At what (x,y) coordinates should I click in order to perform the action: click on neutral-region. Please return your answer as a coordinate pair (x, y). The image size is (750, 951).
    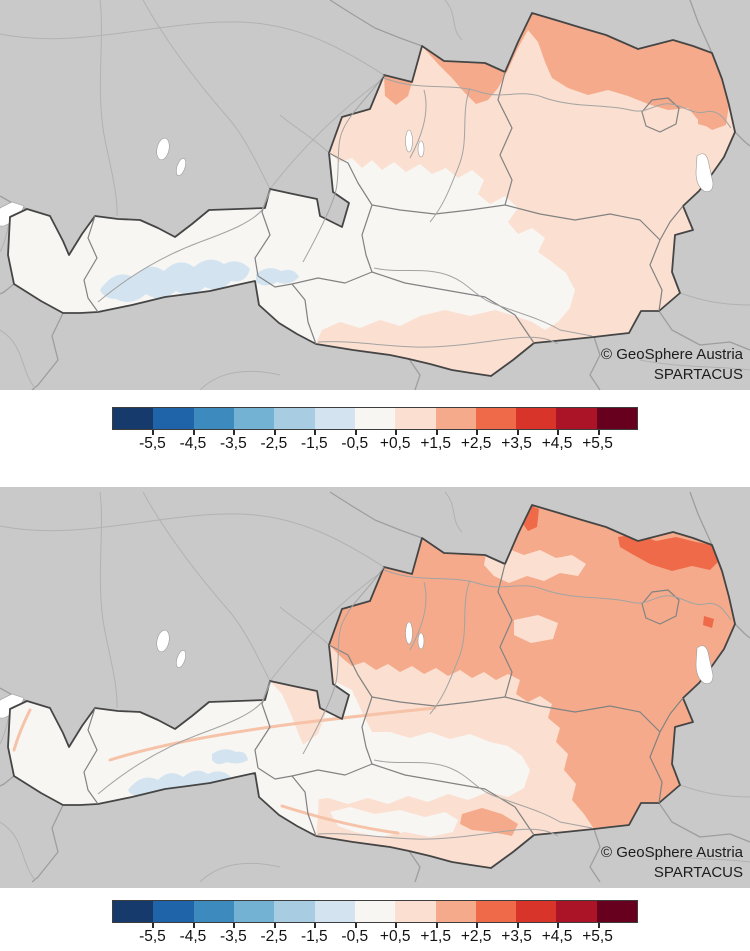
    Looking at the image, I should click on (269, 759).